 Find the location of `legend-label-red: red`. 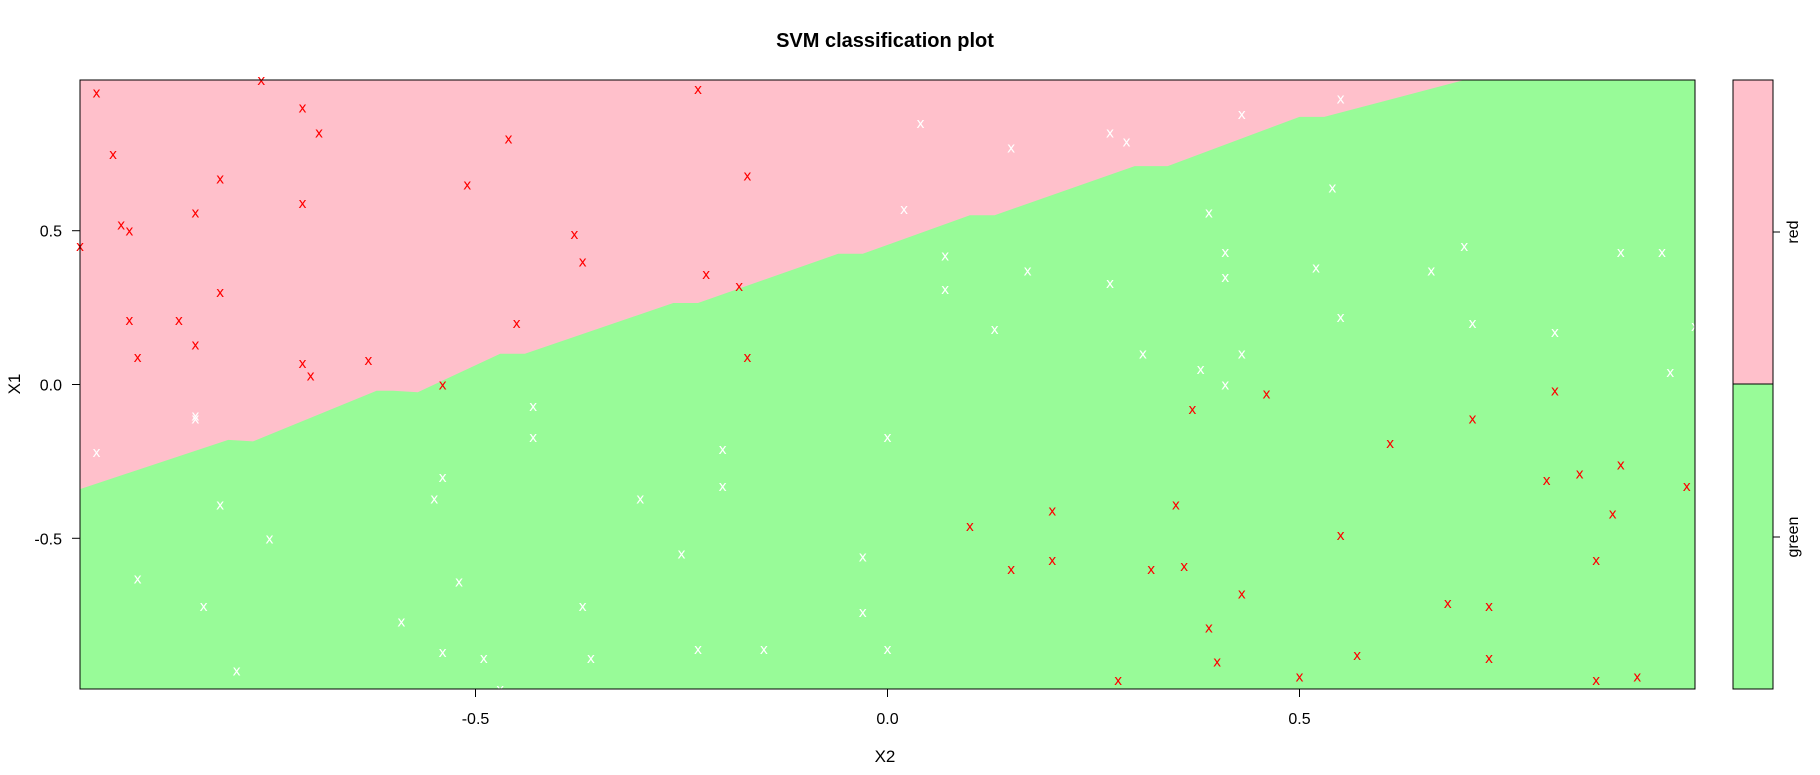

legend-label-red: red is located at coordinates (1793, 231).